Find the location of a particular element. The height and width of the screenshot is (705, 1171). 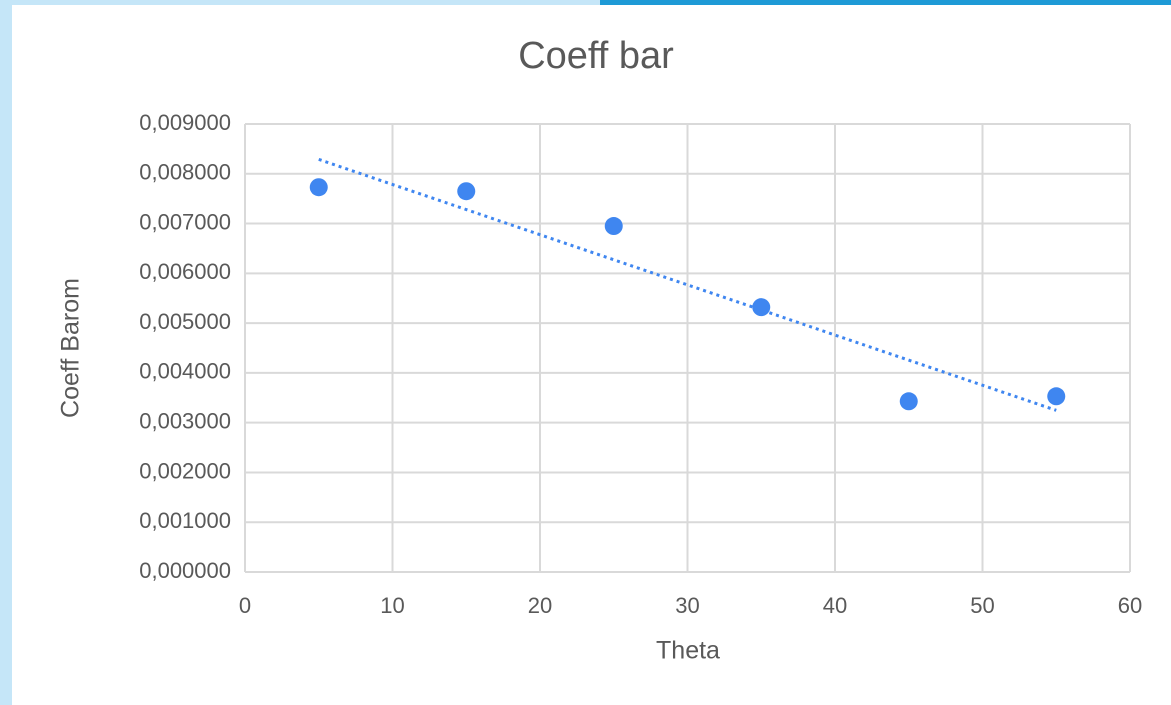

x-tick-label: 20 is located at coordinates (540, 605).